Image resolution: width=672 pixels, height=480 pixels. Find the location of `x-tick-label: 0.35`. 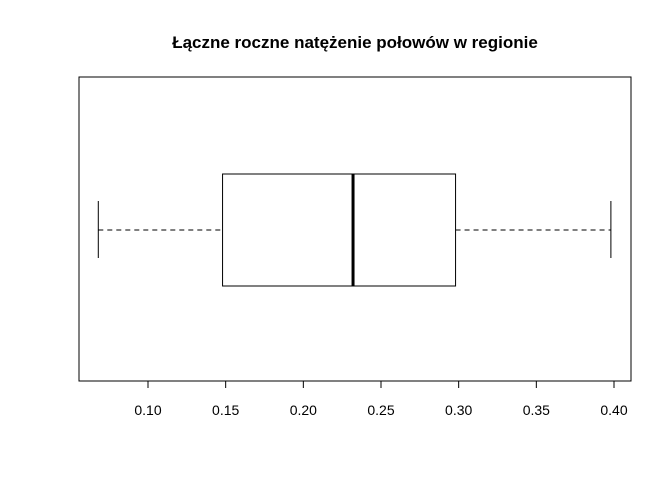

x-tick-label: 0.35 is located at coordinates (536, 410).